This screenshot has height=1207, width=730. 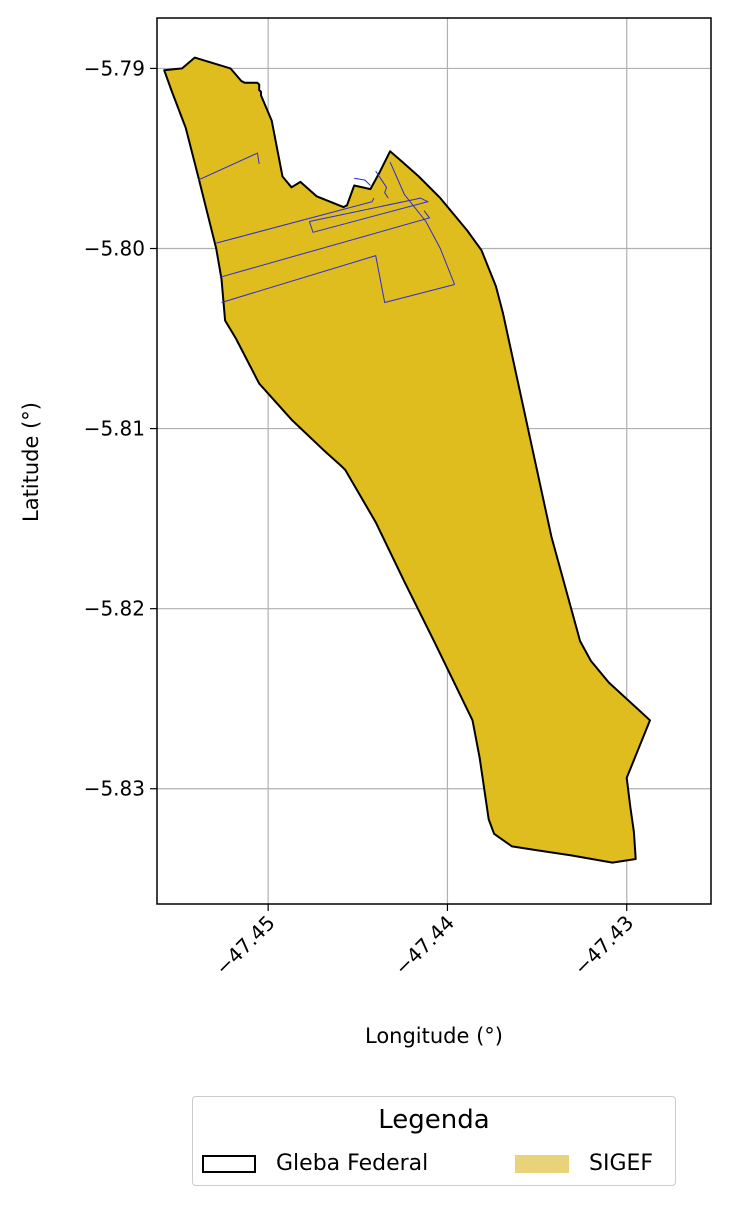 What do you see at coordinates (434, 1036) in the screenshot?
I see `x-axis-title: Longitude (°)` at bounding box center [434, 1036].